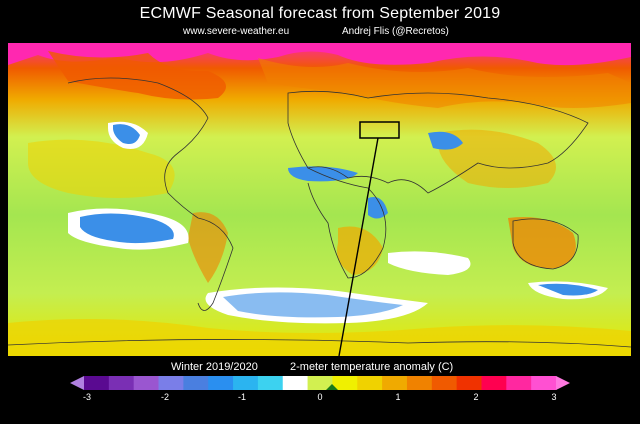 The image size is (640, 424). I want to click on colorbar, so click(320, 383).